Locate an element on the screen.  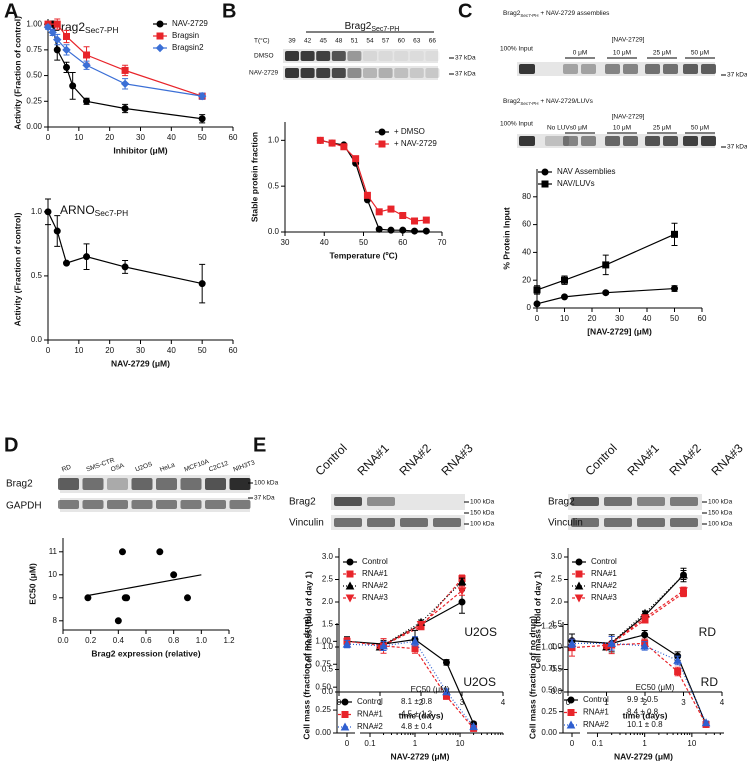
x-axis-label: NAV-2729 (μM) is located at coordinates (643, 756).